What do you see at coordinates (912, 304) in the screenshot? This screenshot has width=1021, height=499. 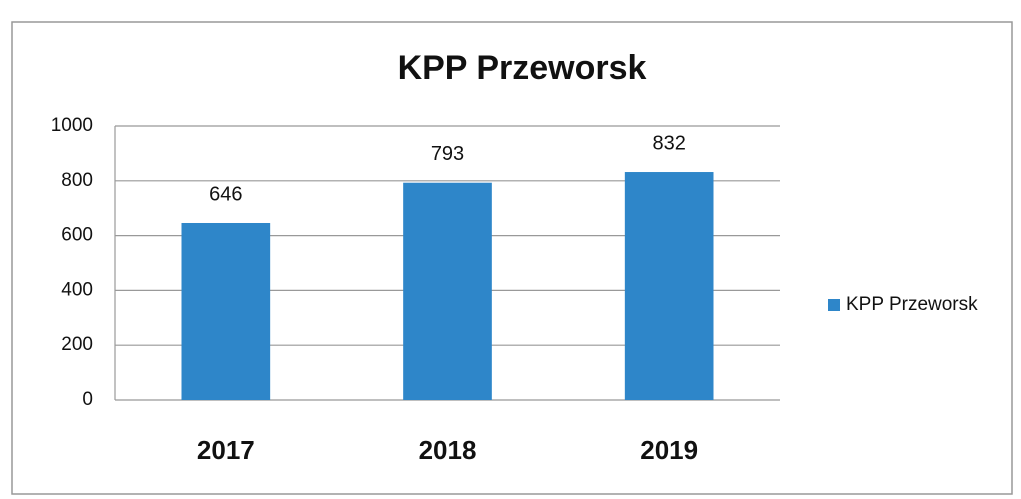 I see `legend-label: KPP Przeworsk` at bounding box center [912, 304].